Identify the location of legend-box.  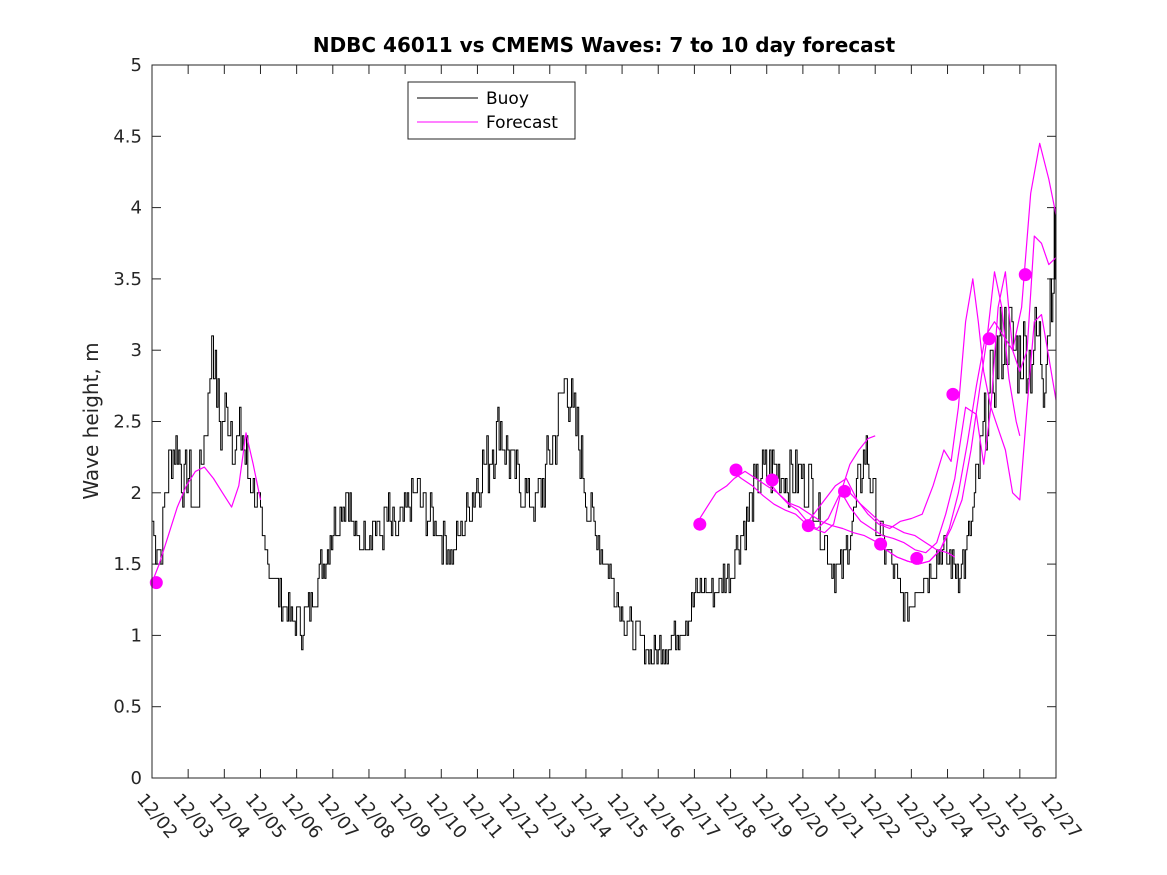
(491, 110).